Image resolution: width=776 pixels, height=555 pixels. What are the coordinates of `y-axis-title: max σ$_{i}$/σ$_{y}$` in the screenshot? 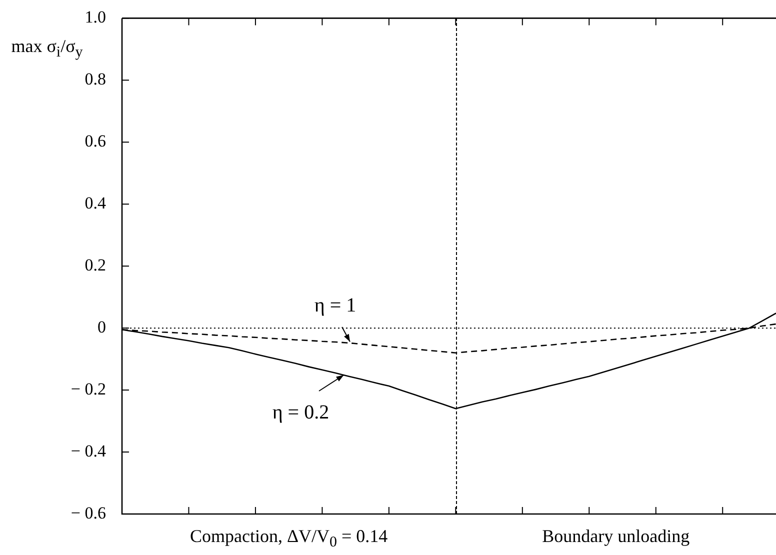 It's located at (47, 49).